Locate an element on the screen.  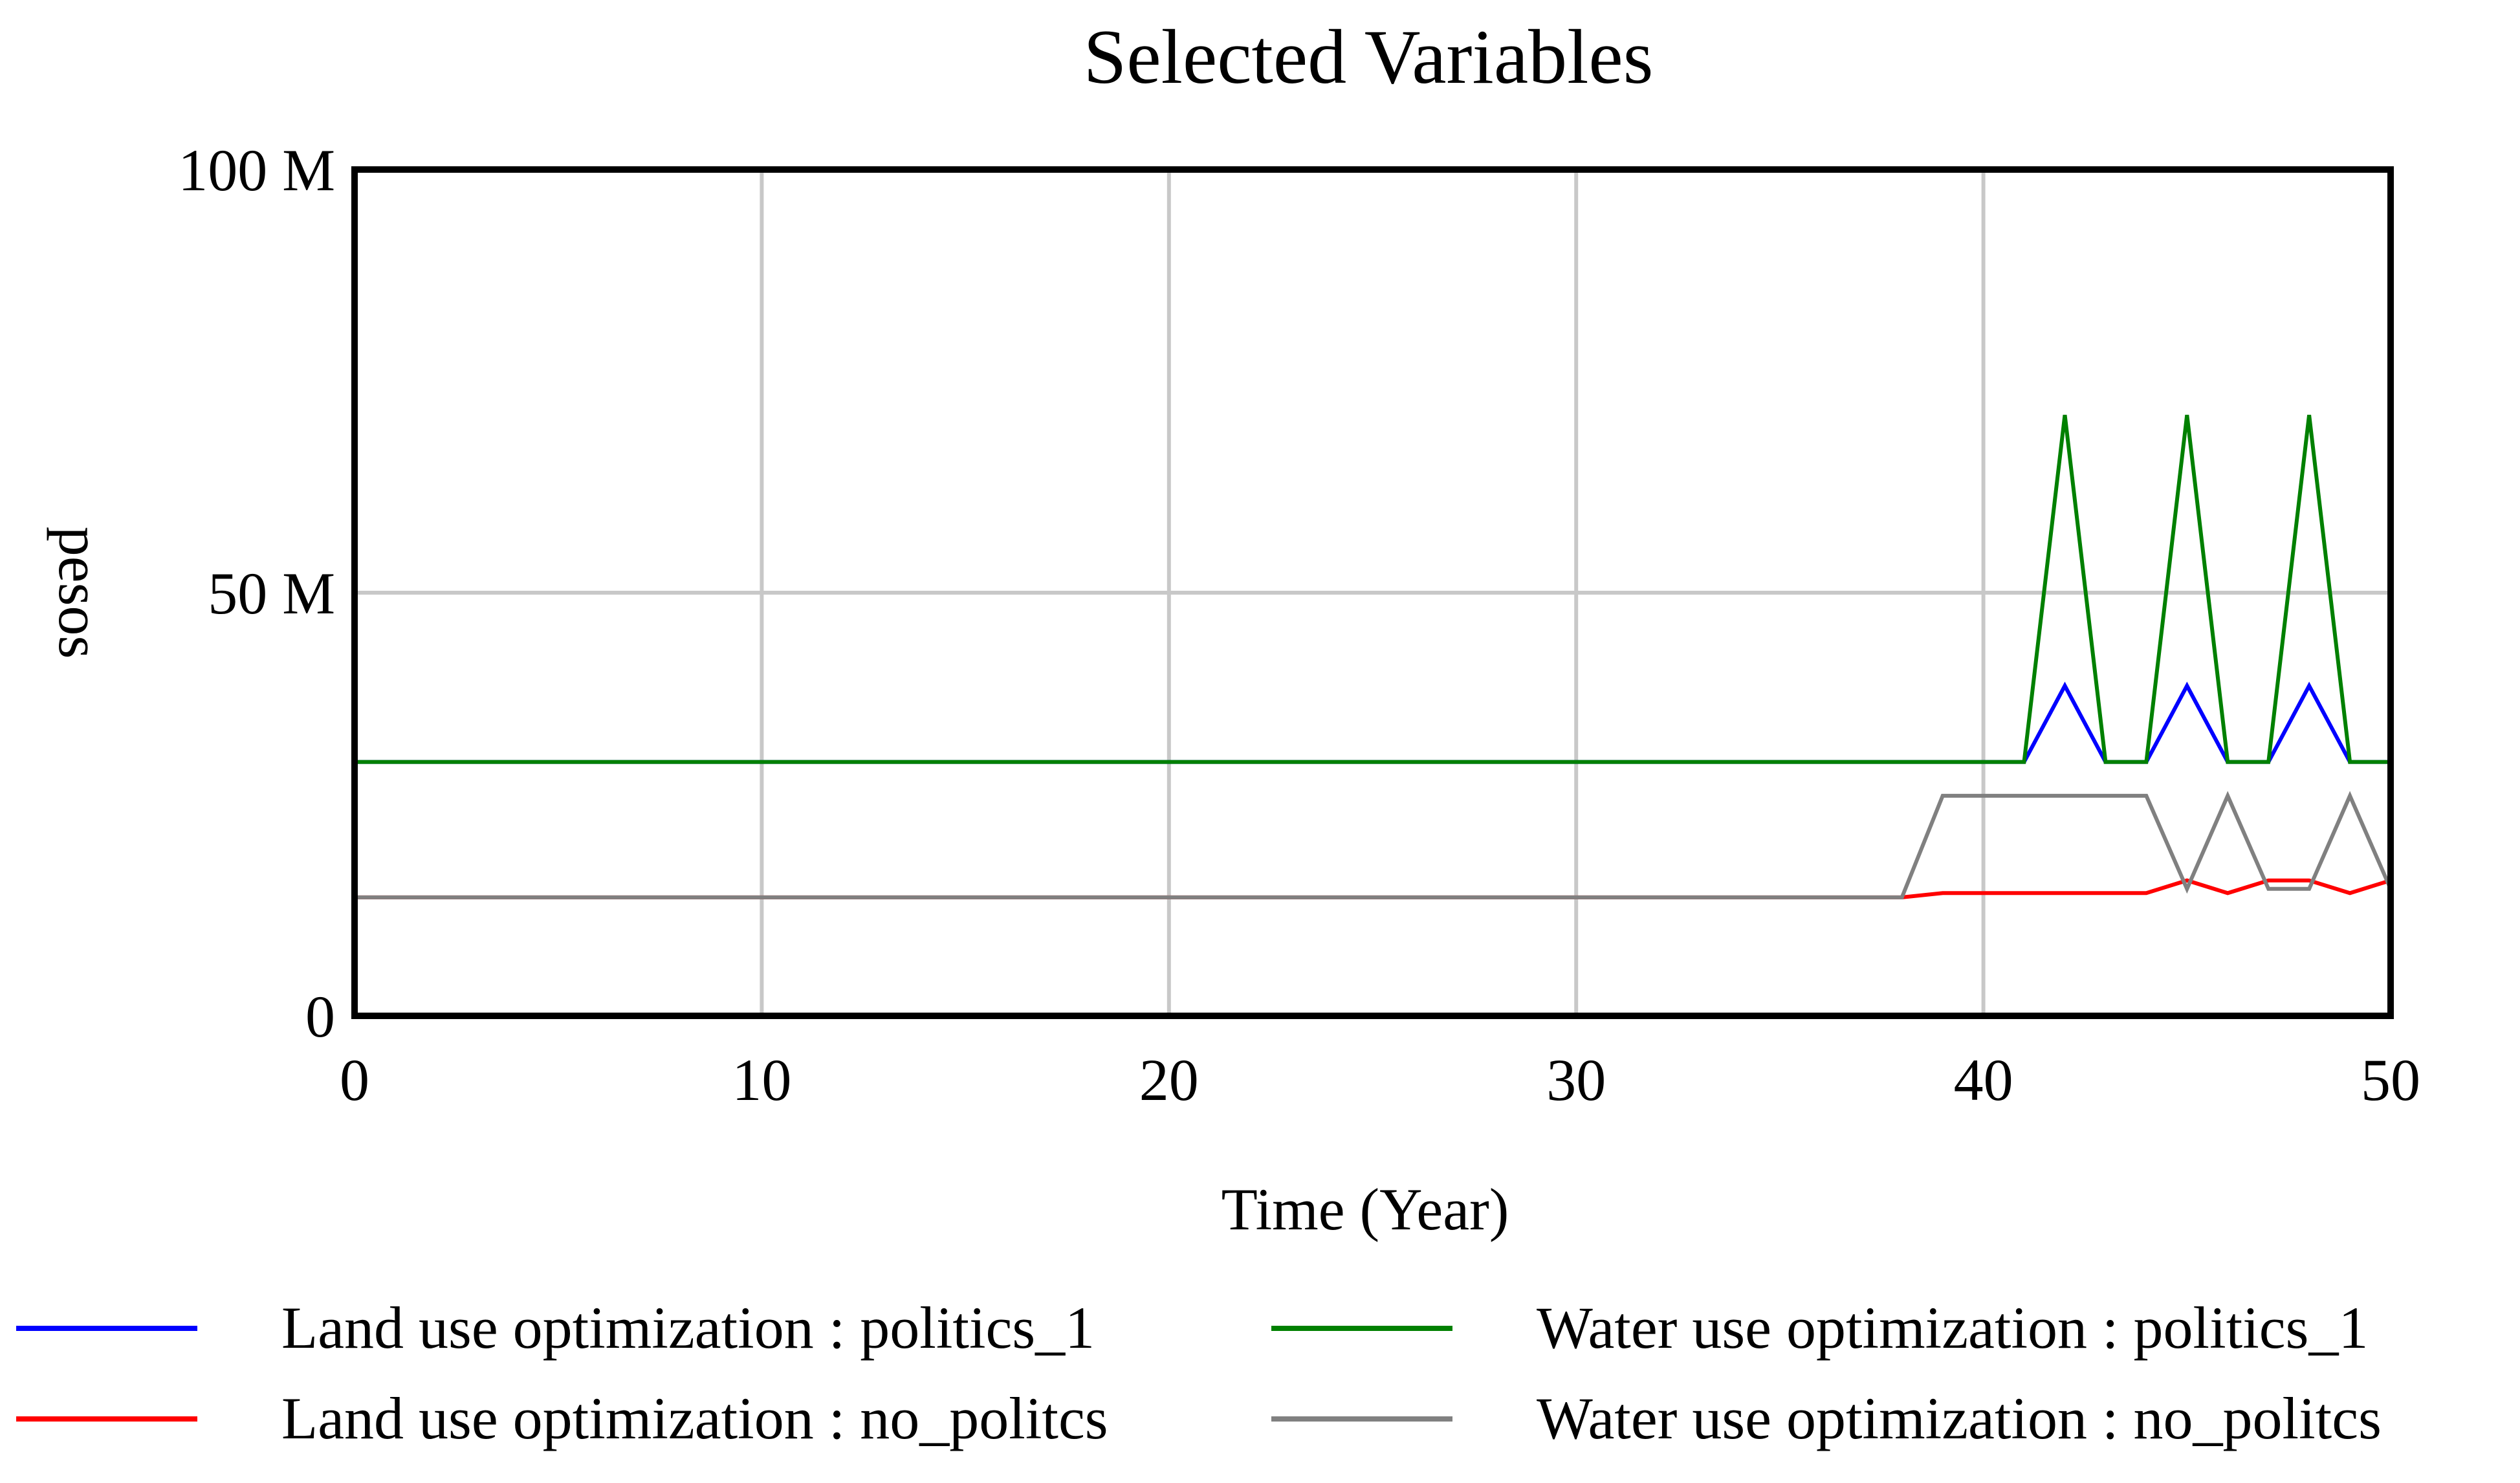
y-axis-label: pesos is located at coordinates (80, 593).